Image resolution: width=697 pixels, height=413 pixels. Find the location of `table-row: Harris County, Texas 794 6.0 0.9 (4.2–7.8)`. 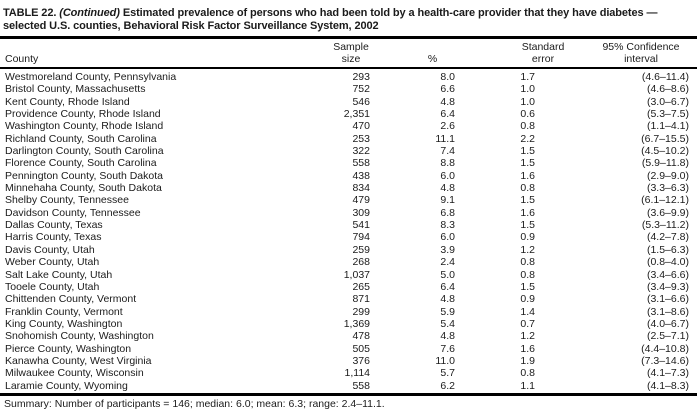

table-row: Harris County, Texas 794 6.0 0.9 (4.2–7.8) is located at coordinates (348, 237).